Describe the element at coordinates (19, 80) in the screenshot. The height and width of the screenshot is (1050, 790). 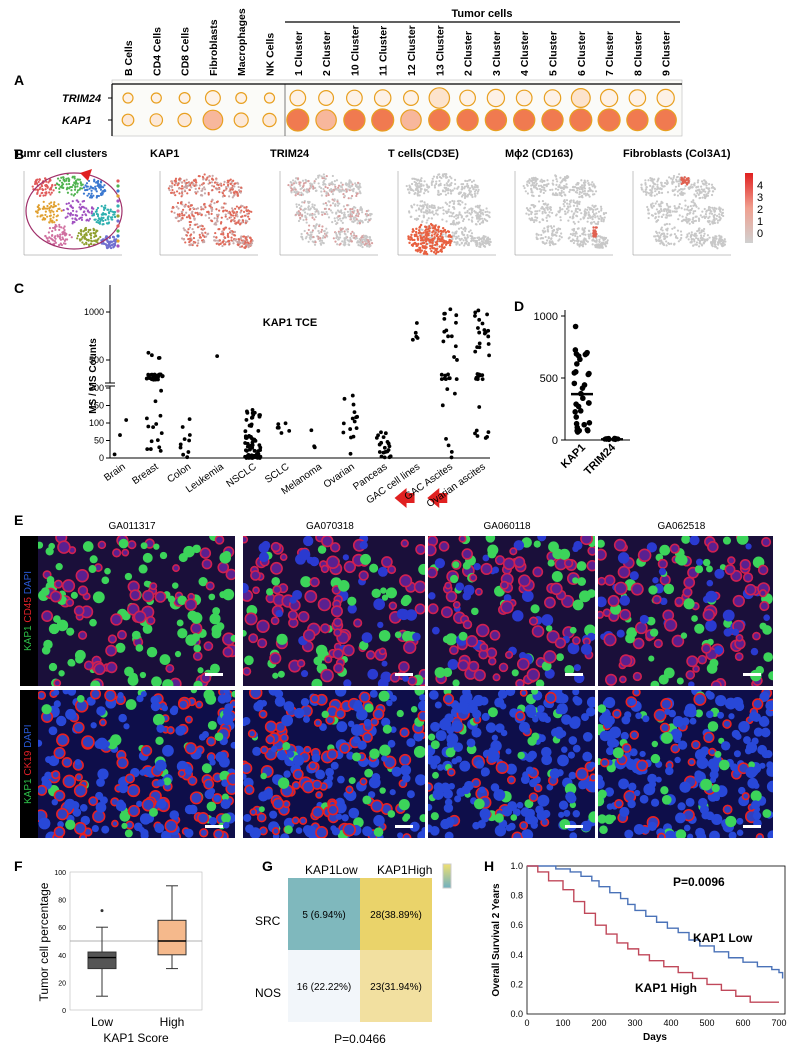
I see `panel-label-a: A` at that location.